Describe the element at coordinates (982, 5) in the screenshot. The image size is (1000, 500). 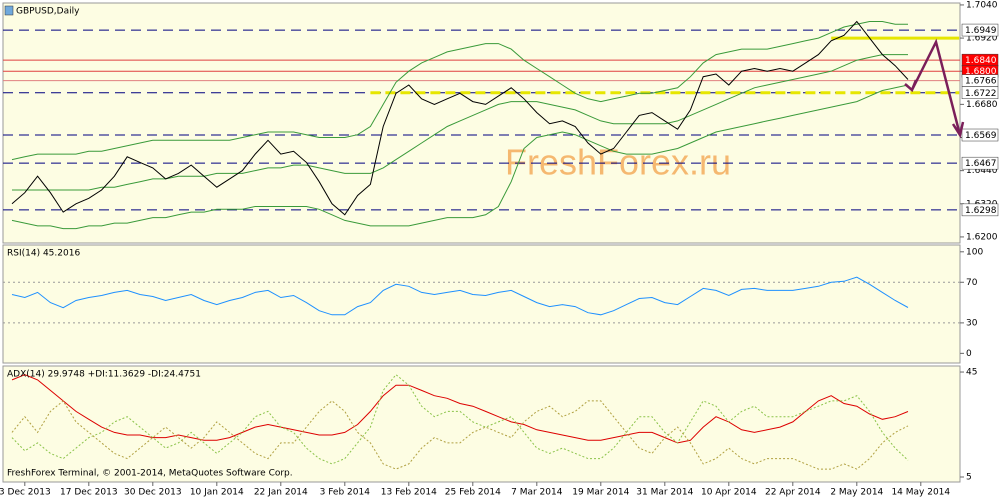
I see `y-tick-label: 1.7040` at that location.